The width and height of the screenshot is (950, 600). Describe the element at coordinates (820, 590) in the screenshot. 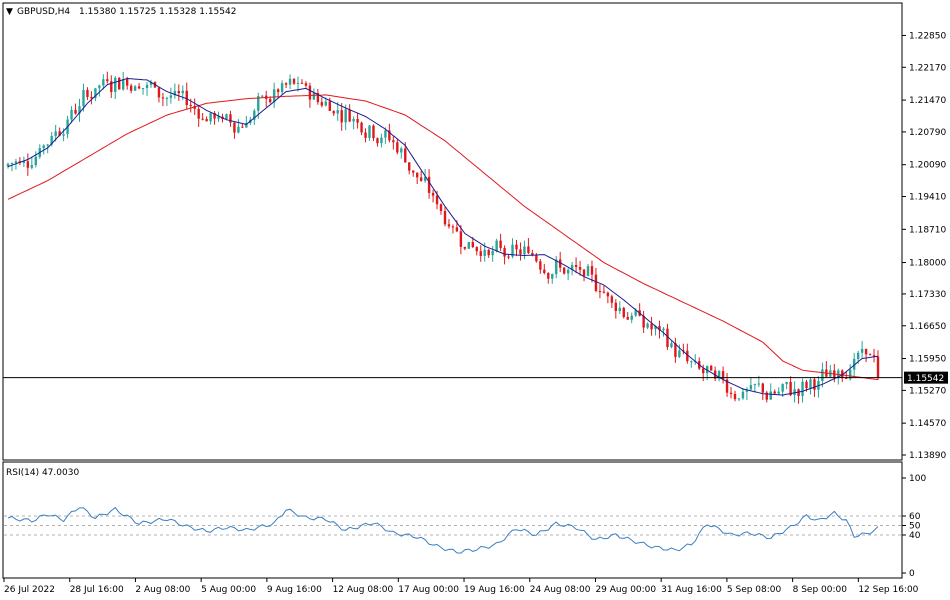

I see `time-tick-label: 8 Sep 00:00` at that location.